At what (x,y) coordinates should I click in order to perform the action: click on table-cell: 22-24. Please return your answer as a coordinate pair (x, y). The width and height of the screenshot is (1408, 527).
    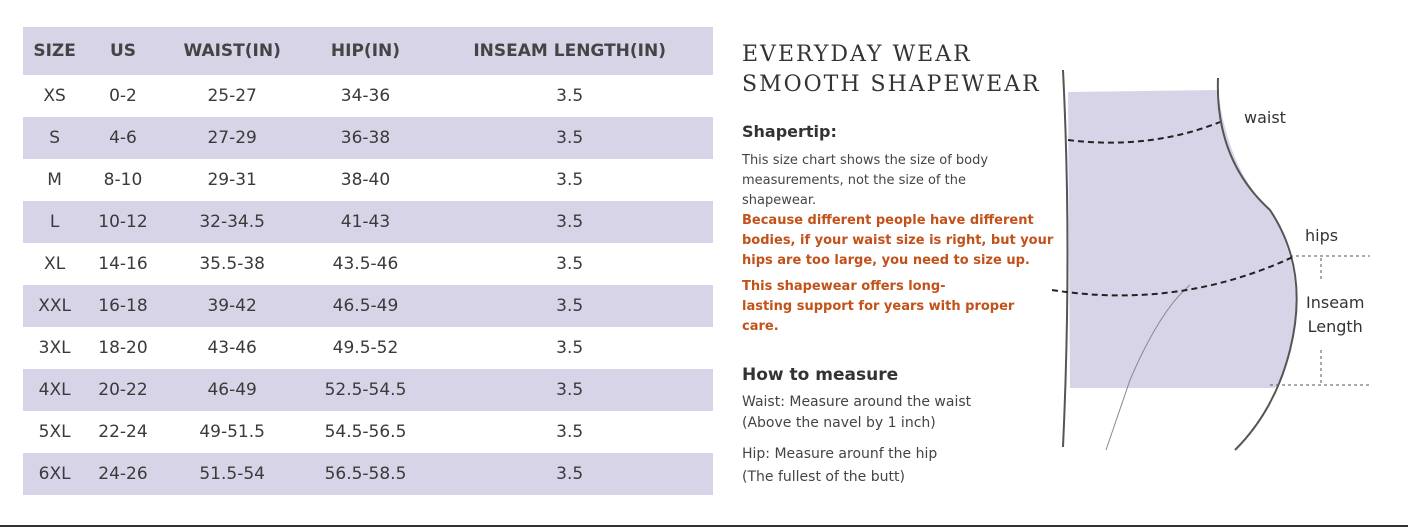
    Looking at the image, I should click on (123, 432).